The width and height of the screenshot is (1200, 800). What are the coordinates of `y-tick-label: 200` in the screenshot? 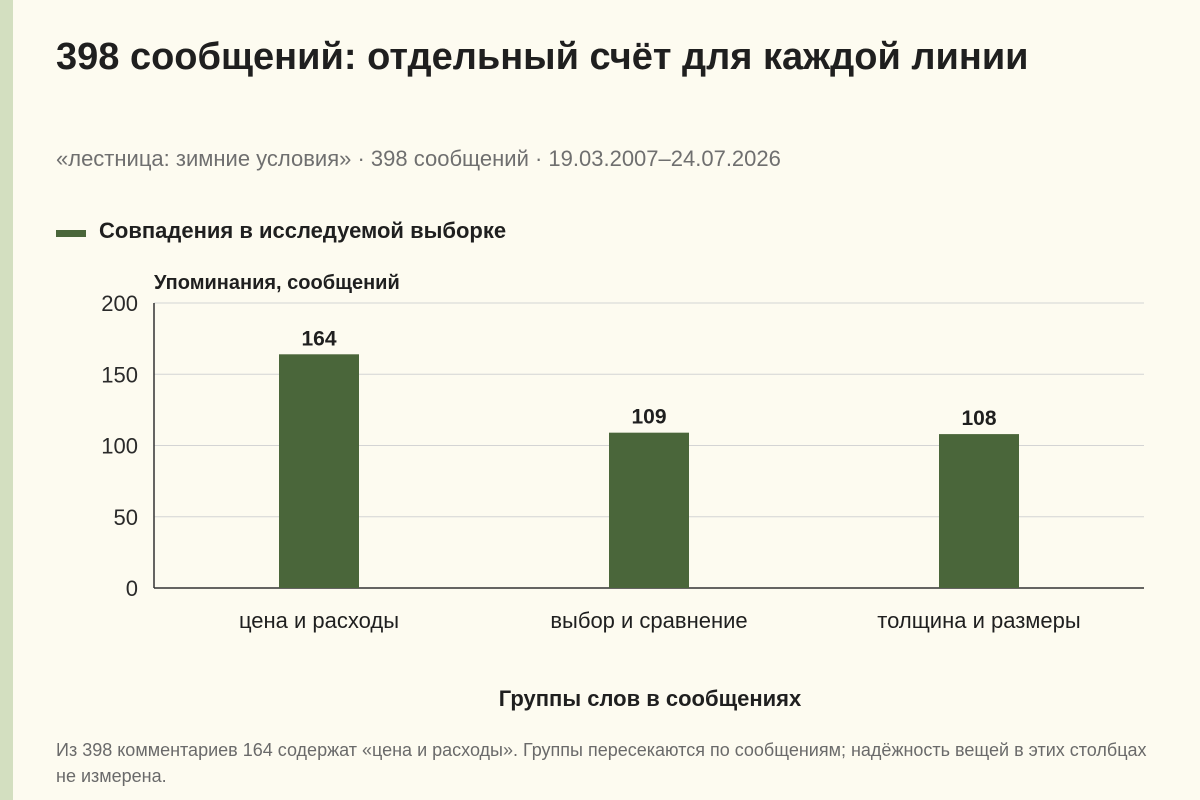 It's located at (119, 303).